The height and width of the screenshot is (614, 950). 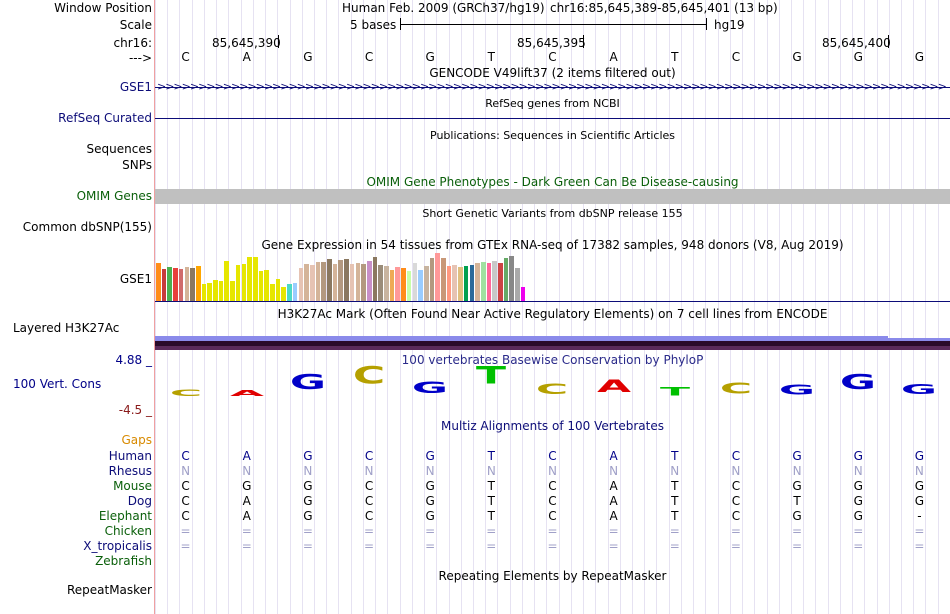 I want to click on h3k27ac-signal-bottom, so click(x=552, y=348).